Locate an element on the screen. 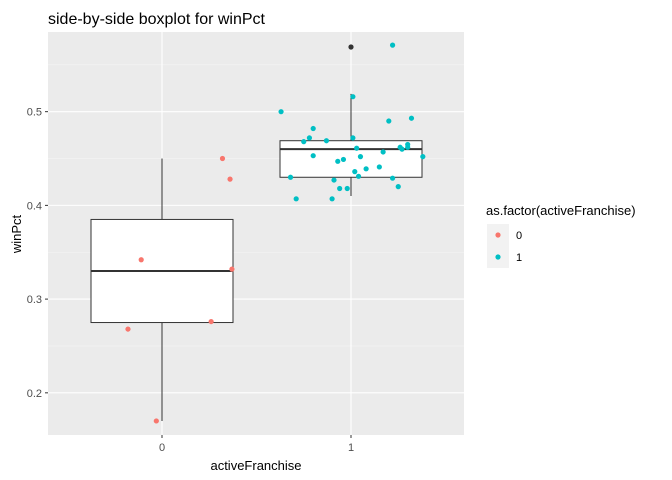 This screenshot has width=672, height=480. x-tick-label: 1 is located at coordinates (351, 448).